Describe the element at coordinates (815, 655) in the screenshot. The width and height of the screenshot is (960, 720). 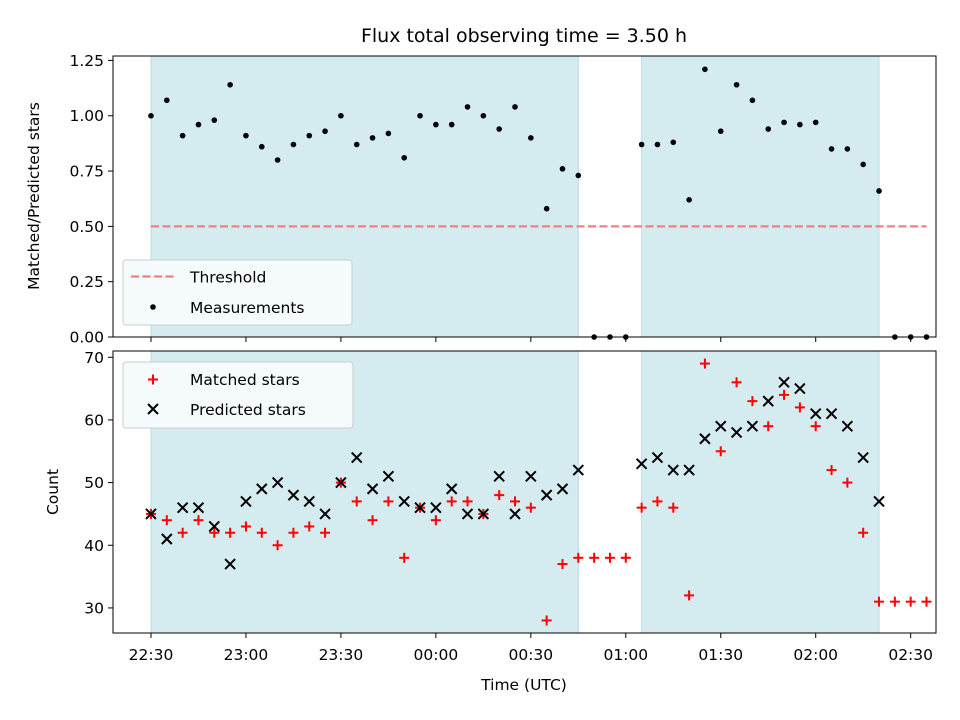
I see `x-tick-label: 02:00` at that location.